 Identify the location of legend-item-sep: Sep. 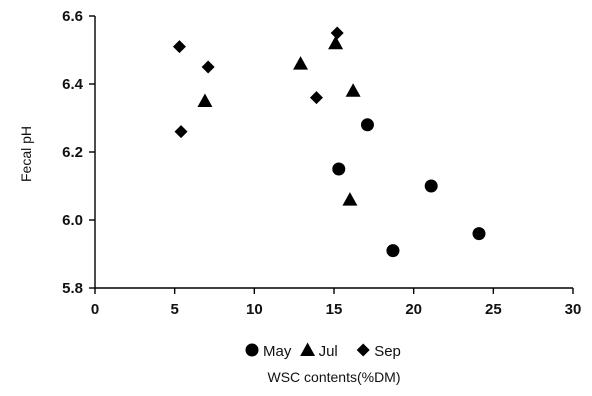
(378, 351).